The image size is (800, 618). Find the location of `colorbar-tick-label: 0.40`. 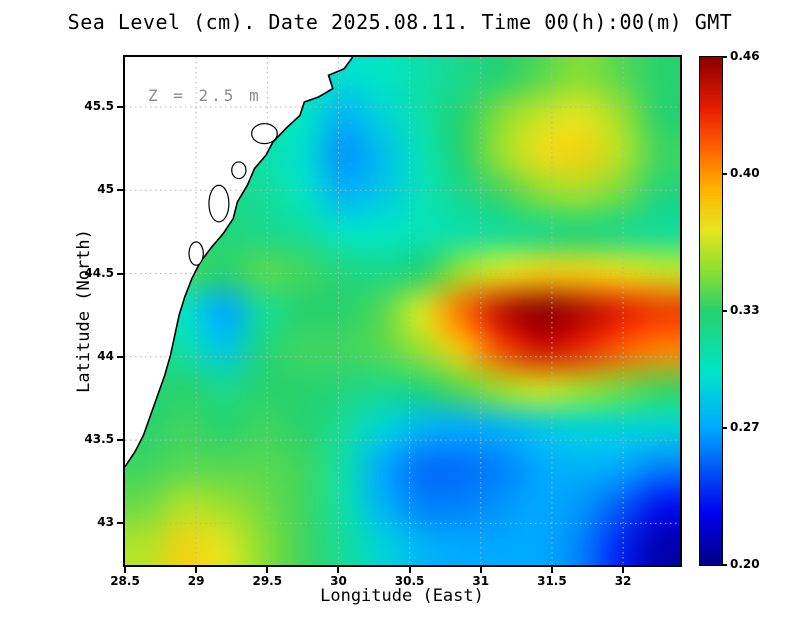

colorbar-tick-label: 0.40 is located at coordinates (745, 173).